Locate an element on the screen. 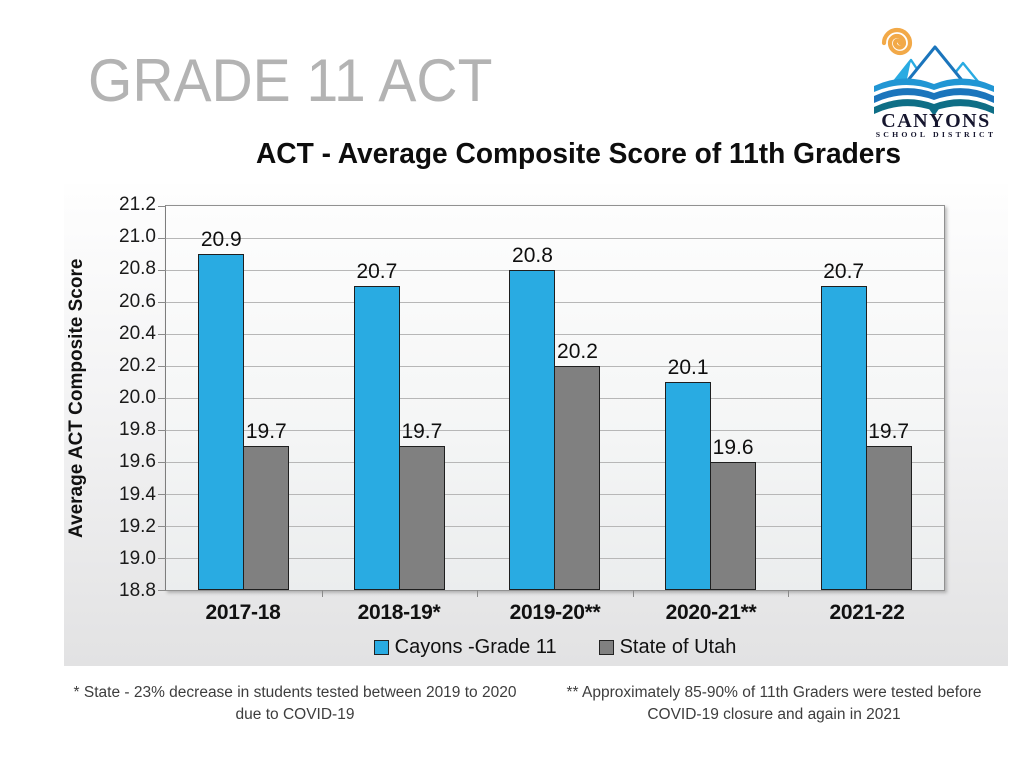 The width and height of the screenshot is (1024, 768). logo-tagline: SCHOOL DISTRICT is located at coordinates (936, 134).